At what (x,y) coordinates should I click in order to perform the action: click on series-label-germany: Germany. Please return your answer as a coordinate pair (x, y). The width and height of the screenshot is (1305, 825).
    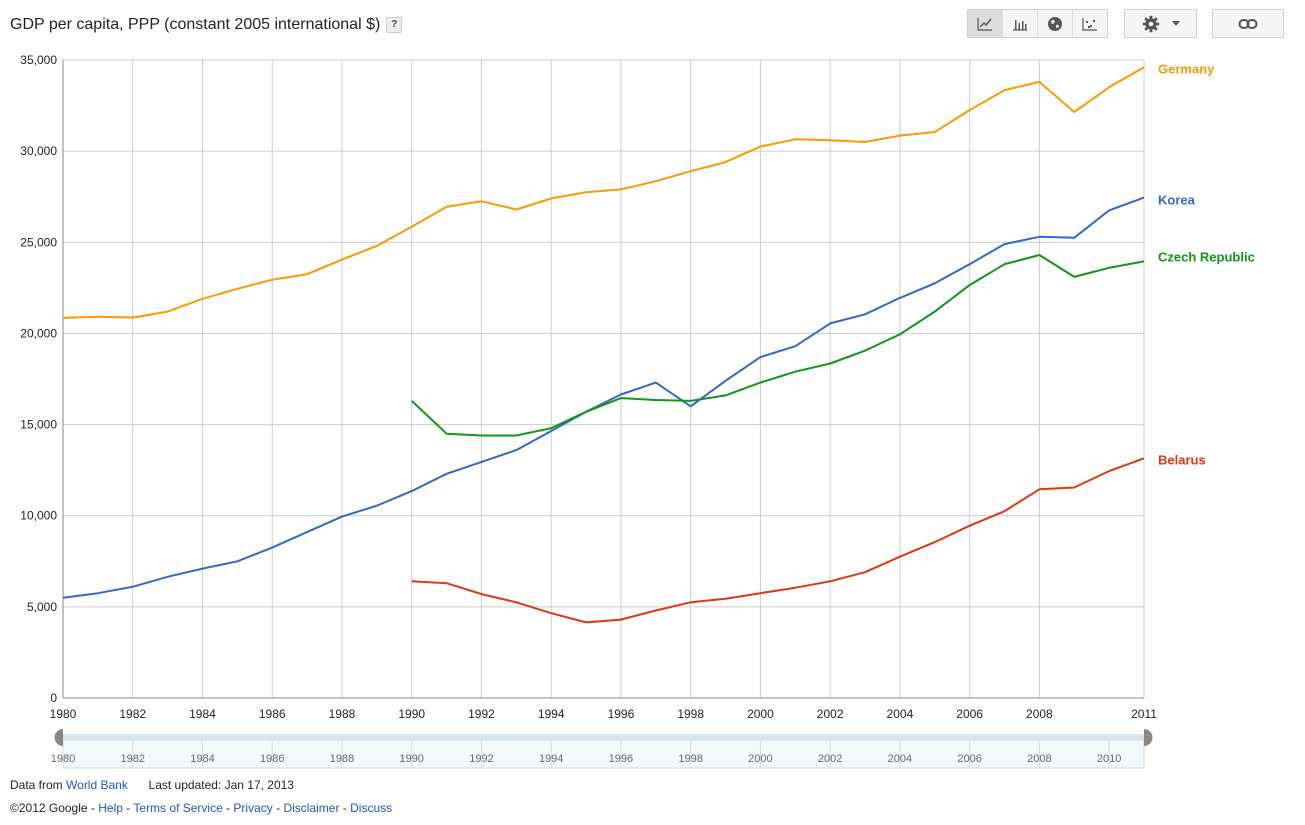
    Looking at the image, I should click on (1186, 68).